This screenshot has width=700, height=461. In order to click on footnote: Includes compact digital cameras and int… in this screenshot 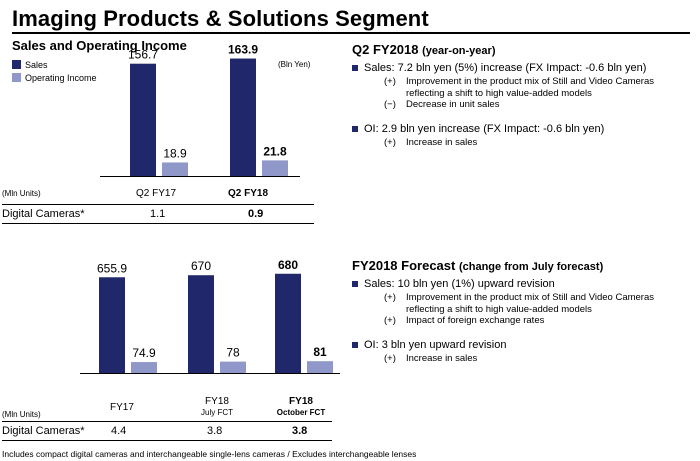, I will do `click(209, 454)`.